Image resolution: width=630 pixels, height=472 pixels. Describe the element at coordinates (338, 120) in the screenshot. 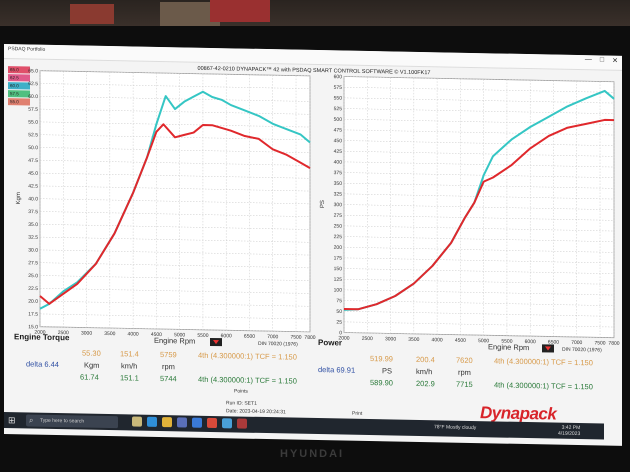

I see `y-tick-label: 500` at that location.